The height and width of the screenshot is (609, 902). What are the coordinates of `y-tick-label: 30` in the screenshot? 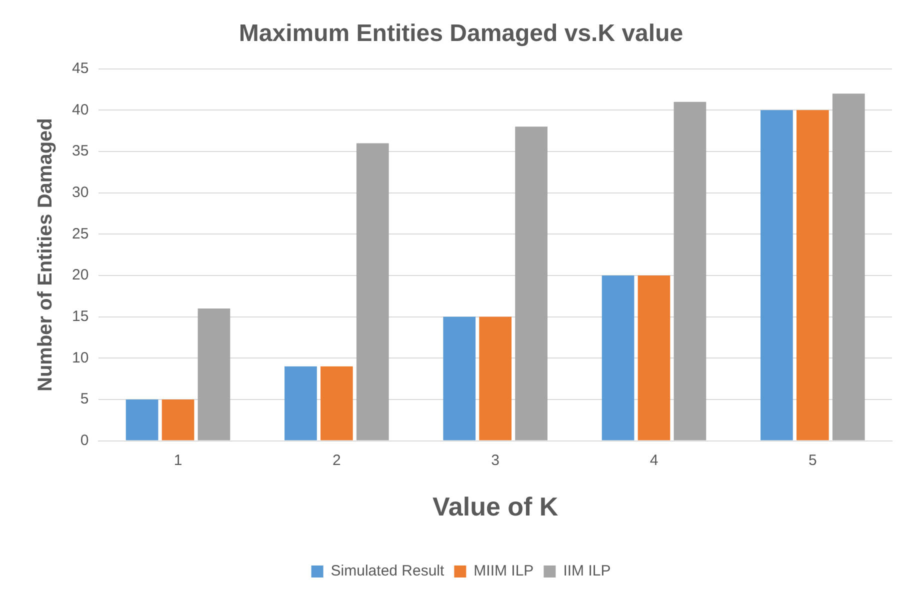 It's located at (80, 192).